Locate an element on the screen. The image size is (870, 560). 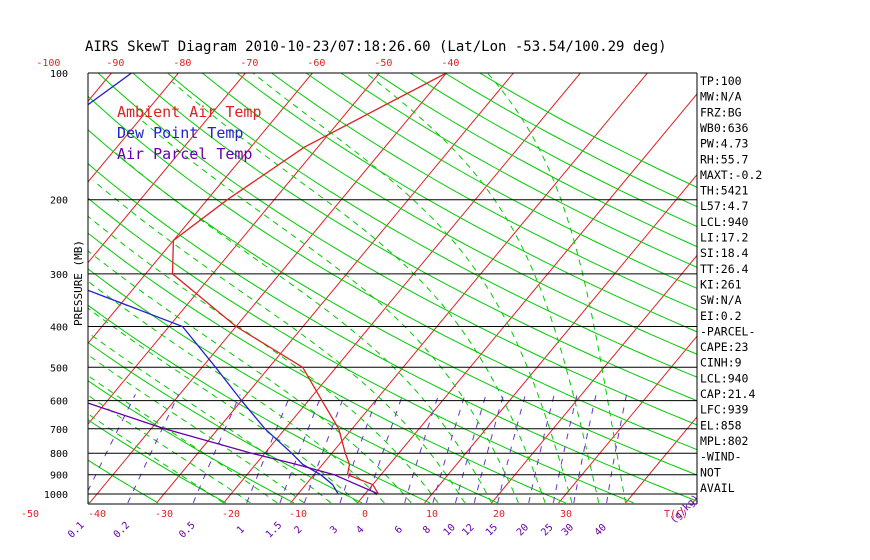
temperature-tick-label-bottom: -40 is located at coordinates (97, 514).